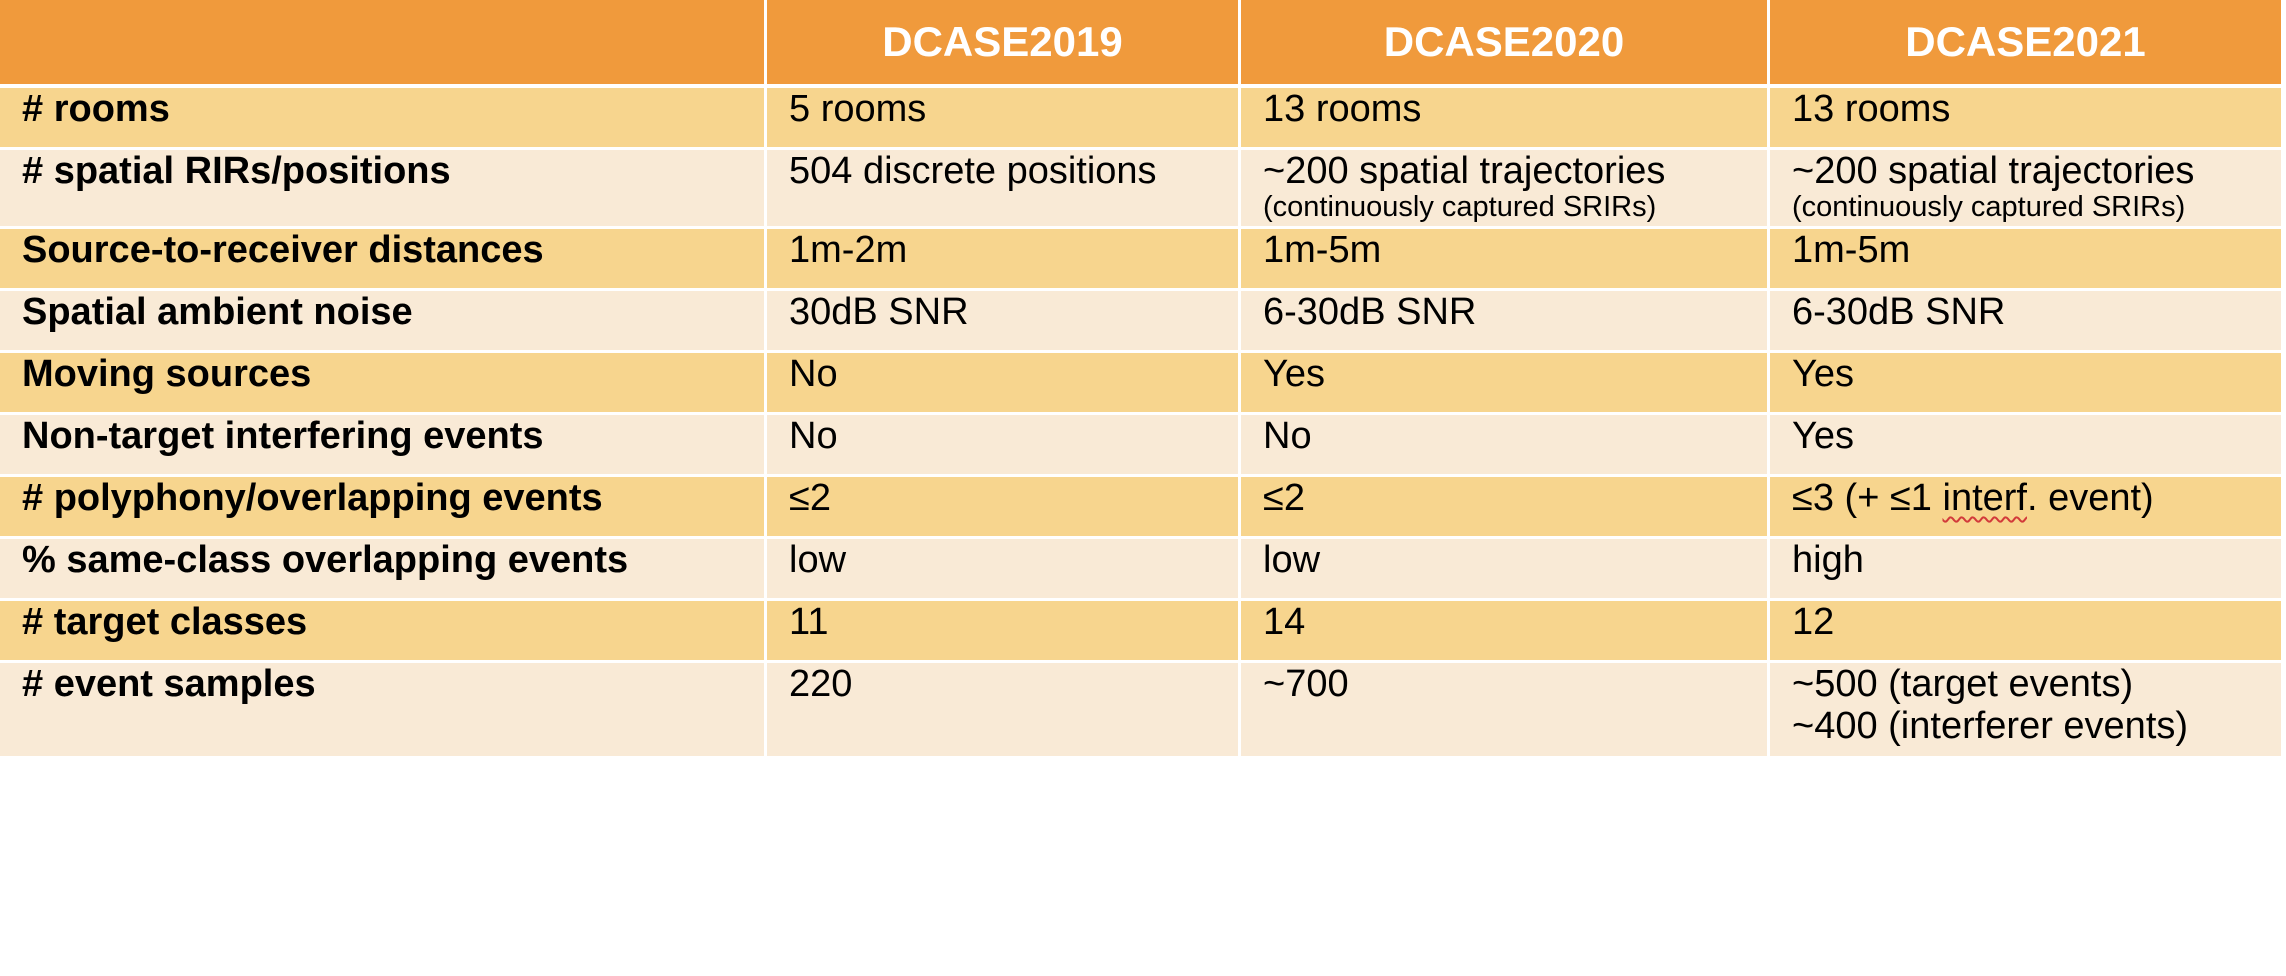 The width and height of the screenshot is (2286, 976). I want to click on cell-dcase2020: ~700, so click(1505, 711).